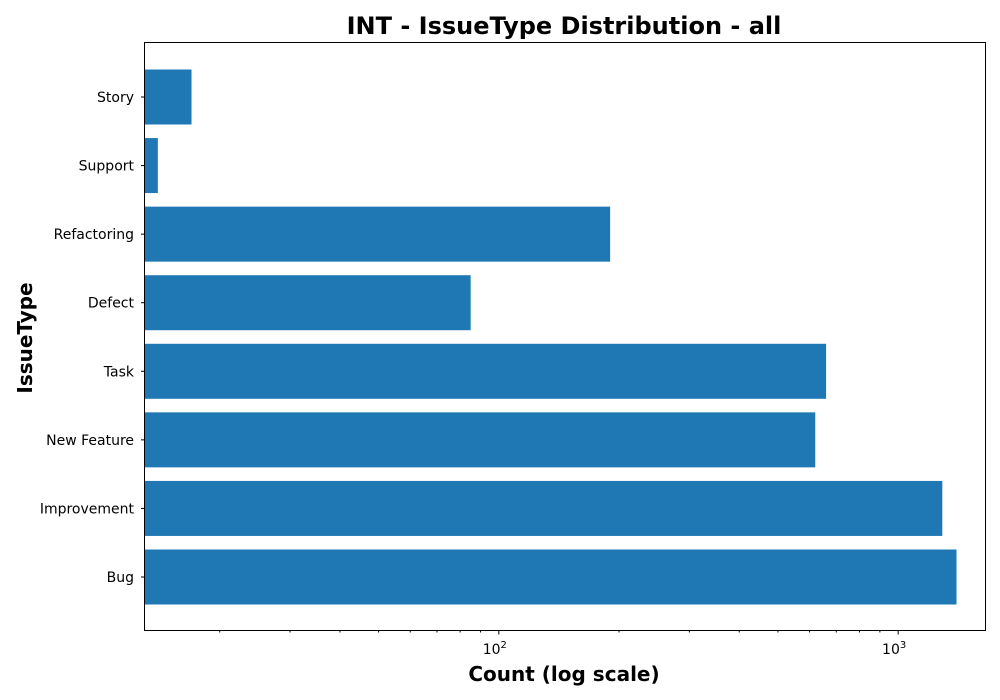 The width and height of the screenshot is (1000, 700). What do you see at coordinates (562, 644) in the screenshot?
I see `x-axis-ticks: 102 103` at bounding box center [562, 644].